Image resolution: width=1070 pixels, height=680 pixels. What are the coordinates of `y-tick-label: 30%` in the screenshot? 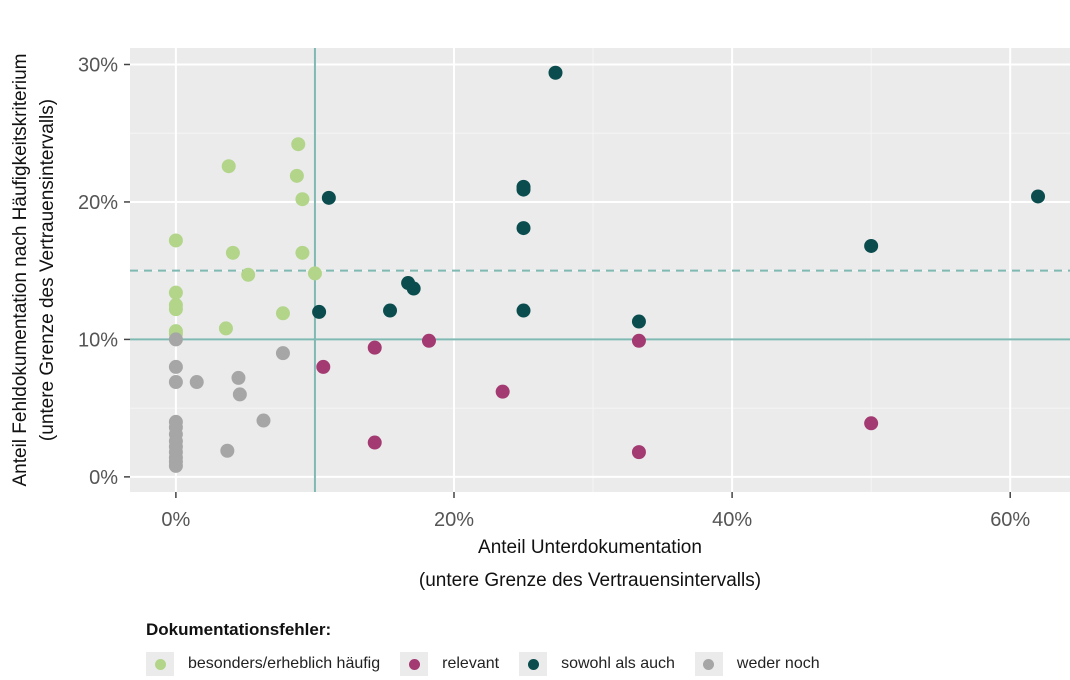 It's located at (98, 65).